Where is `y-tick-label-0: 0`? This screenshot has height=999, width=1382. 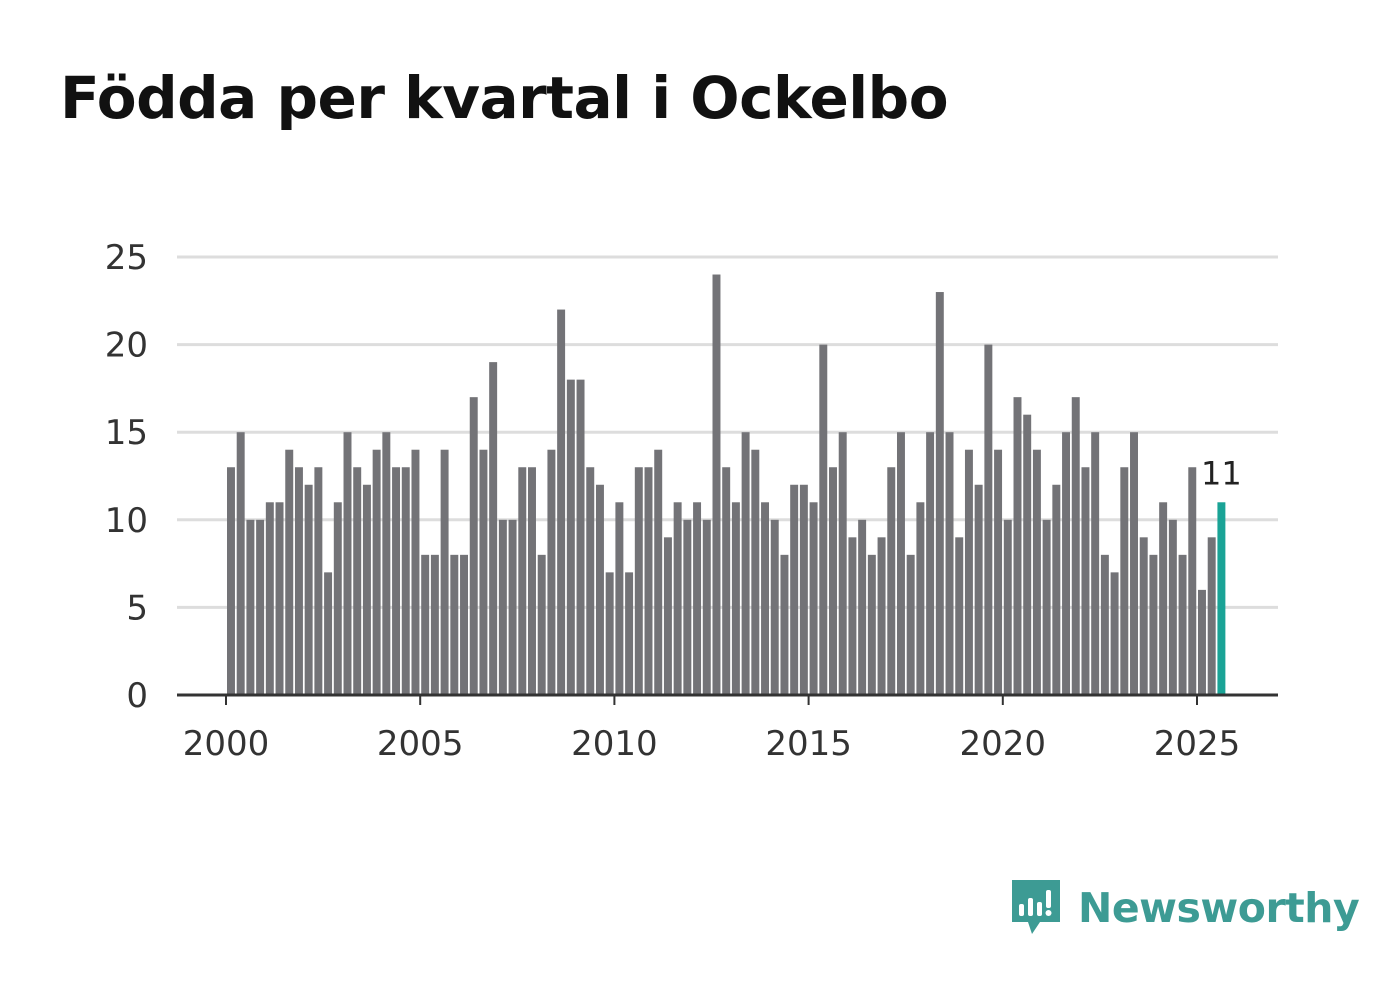
y-tick-label-0: 0 is located at coordinates (137, 696).